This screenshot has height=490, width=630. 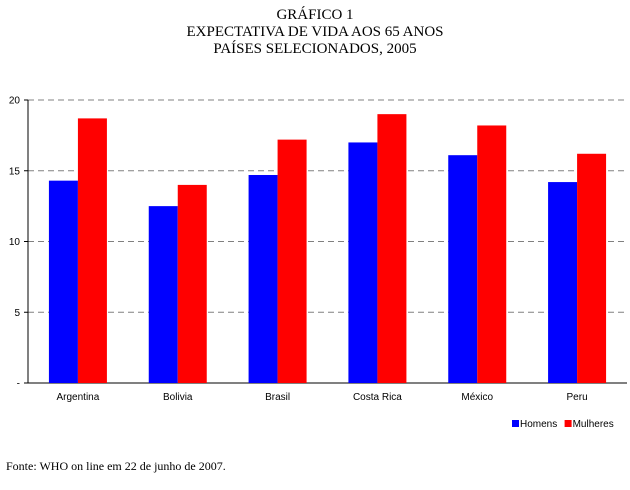 What do you see at coordinates (377, 397) in the screenshot?
I see `x-tick-label: Costa Rica` at bounding box center [377, 397].